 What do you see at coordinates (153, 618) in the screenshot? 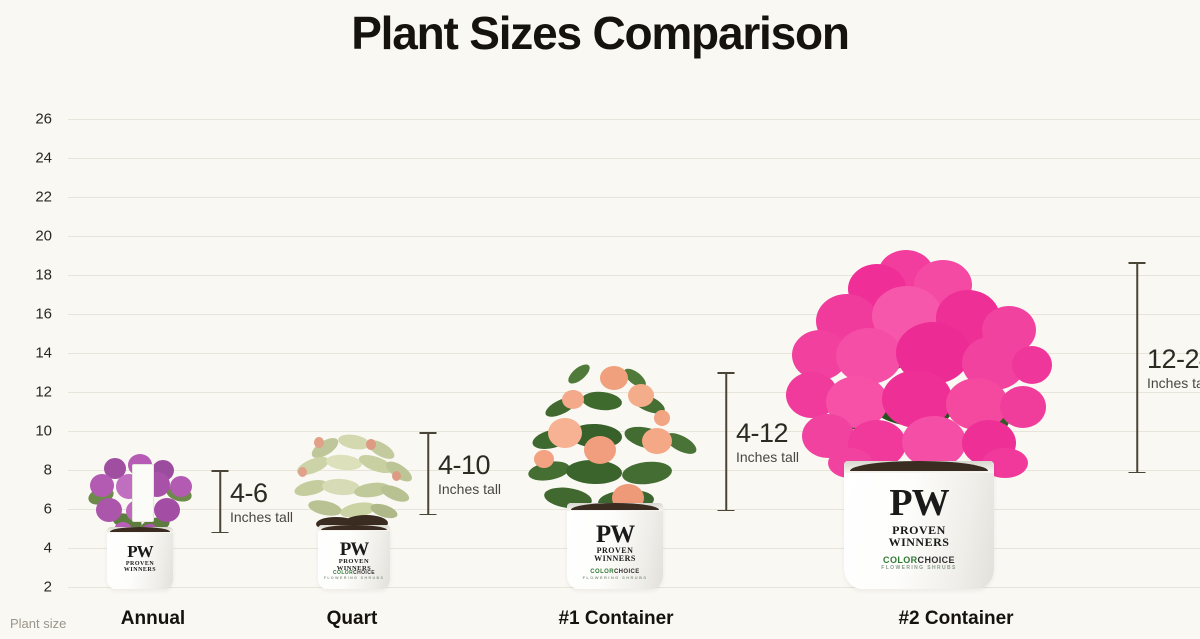
I see `x-axis-tick-annual: Annual` at bounding box center [153, 618].